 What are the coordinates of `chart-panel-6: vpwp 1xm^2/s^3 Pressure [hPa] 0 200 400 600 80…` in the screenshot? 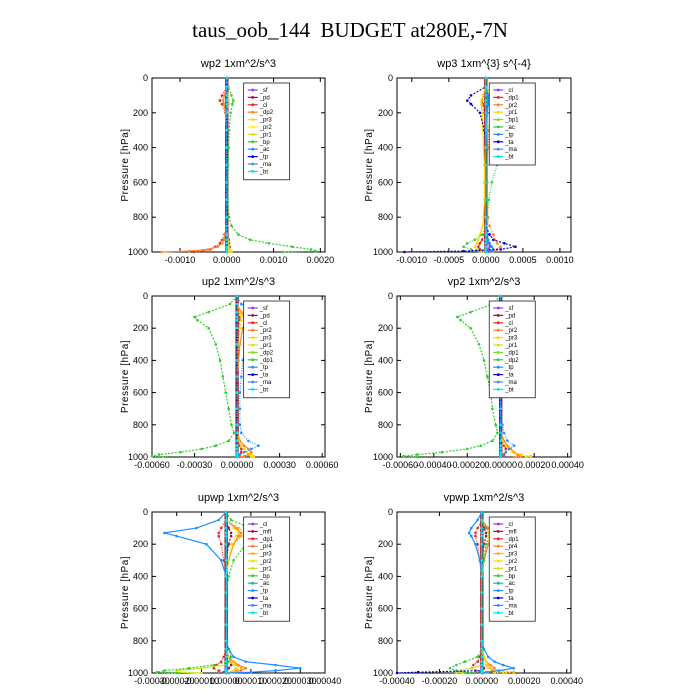 It's located at (473, 589).